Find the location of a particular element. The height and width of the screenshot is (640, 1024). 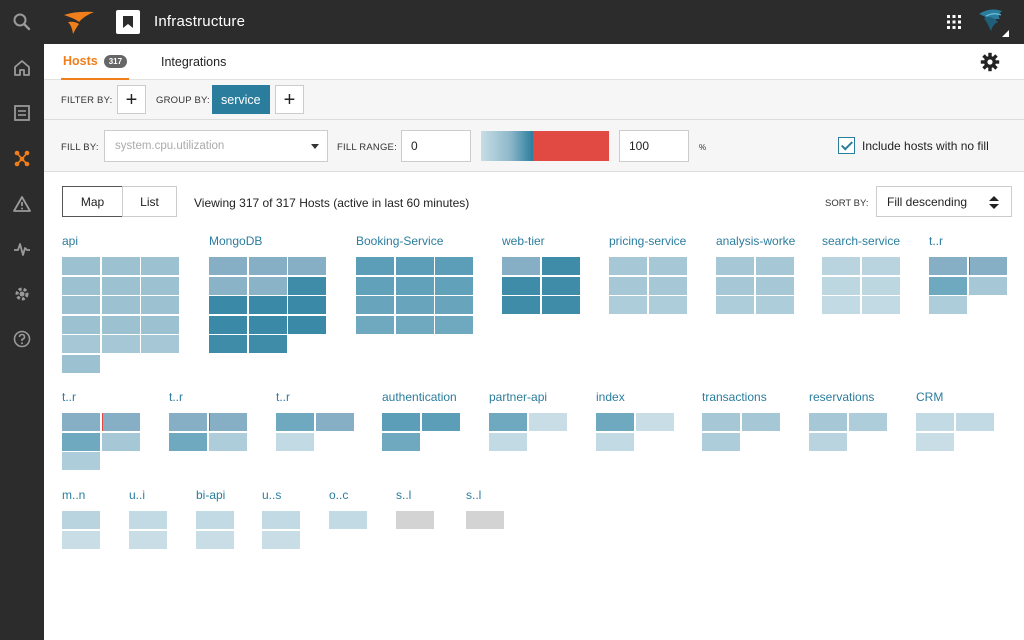

metrics-icon is located at coordinates (22, 249).